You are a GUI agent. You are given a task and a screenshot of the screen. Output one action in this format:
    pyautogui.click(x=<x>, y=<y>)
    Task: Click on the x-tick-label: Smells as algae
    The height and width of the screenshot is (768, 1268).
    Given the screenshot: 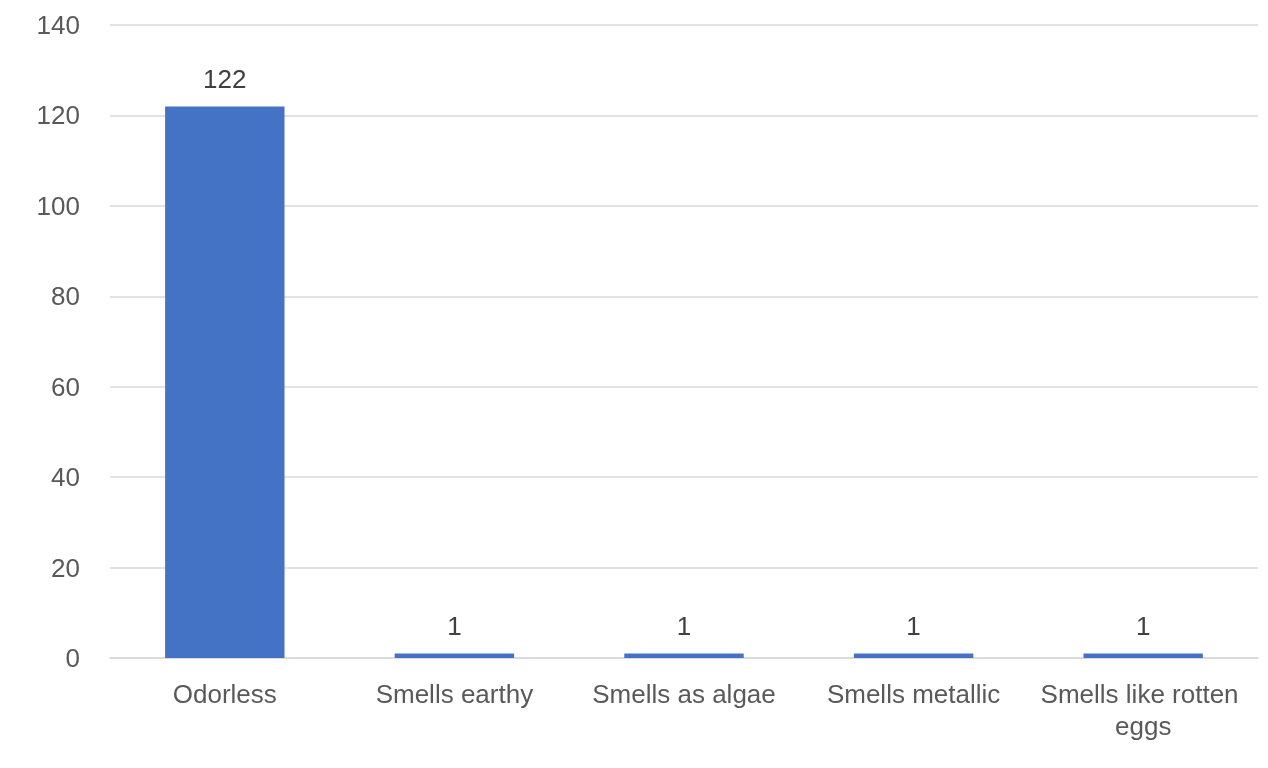 What is the action you would take?
    pyautogui.click(x=684, y=694)
    